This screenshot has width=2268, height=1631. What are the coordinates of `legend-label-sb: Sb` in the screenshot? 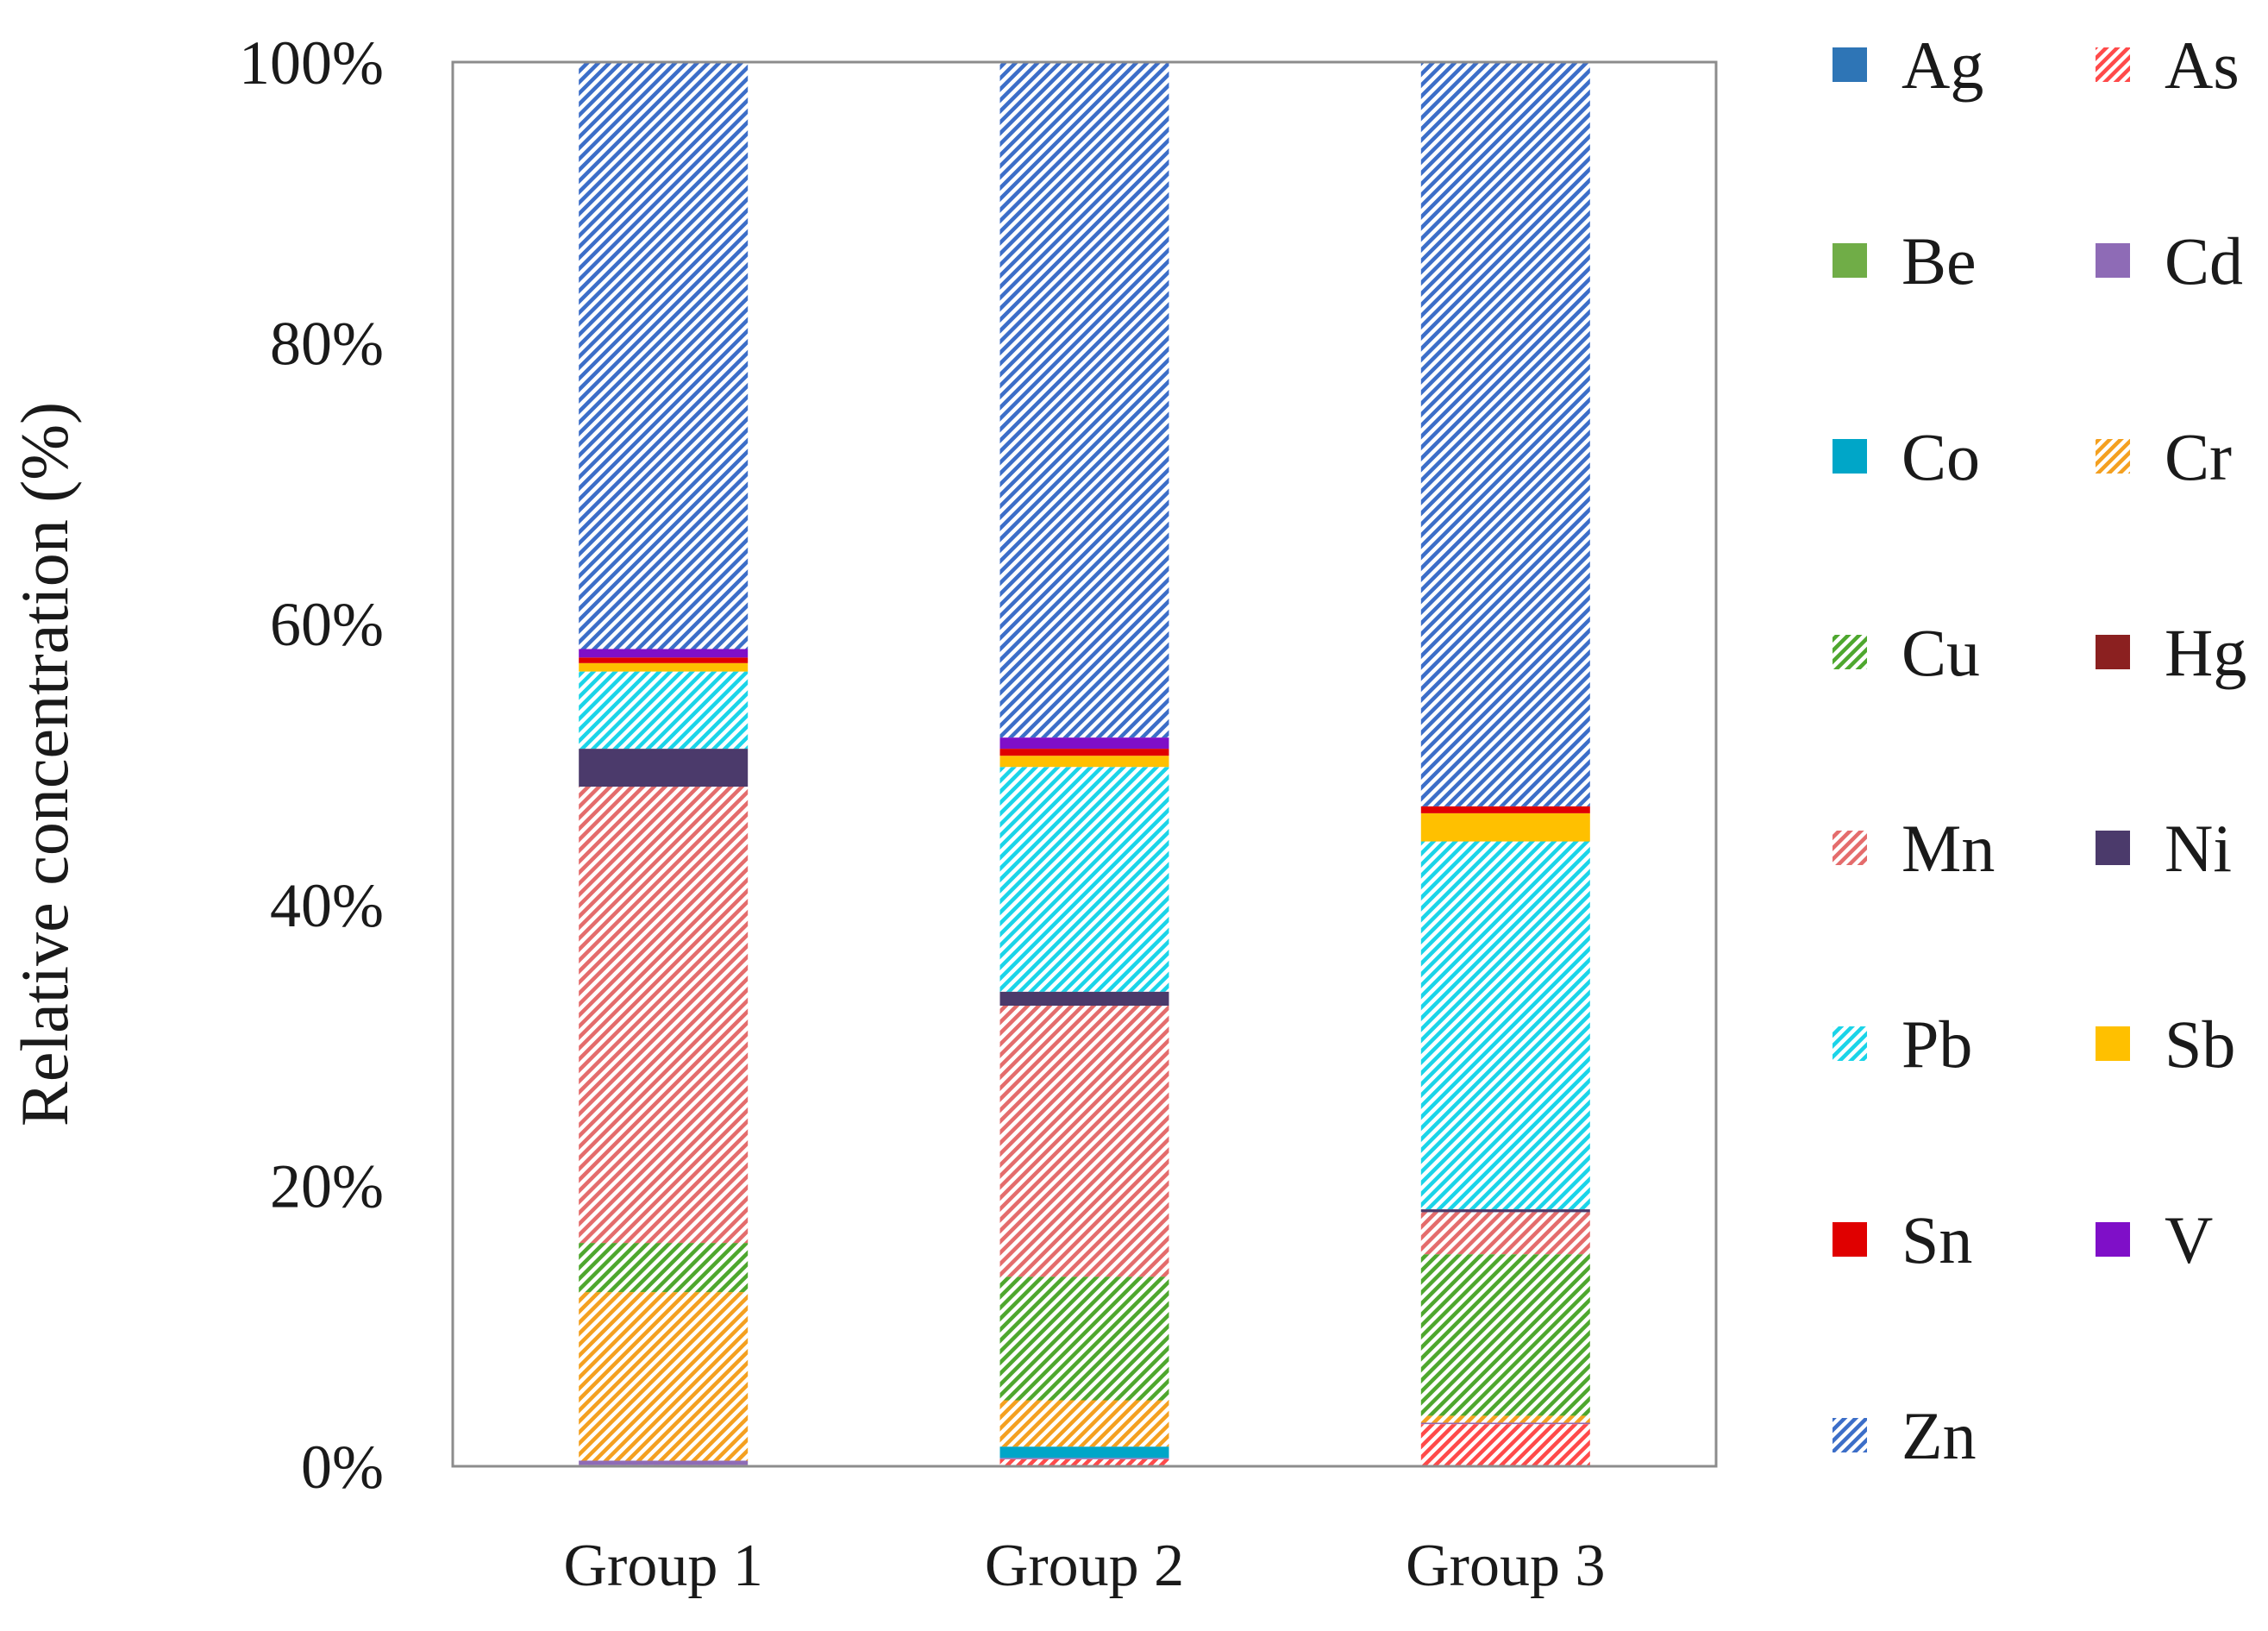 It's located at (2200, 1044).